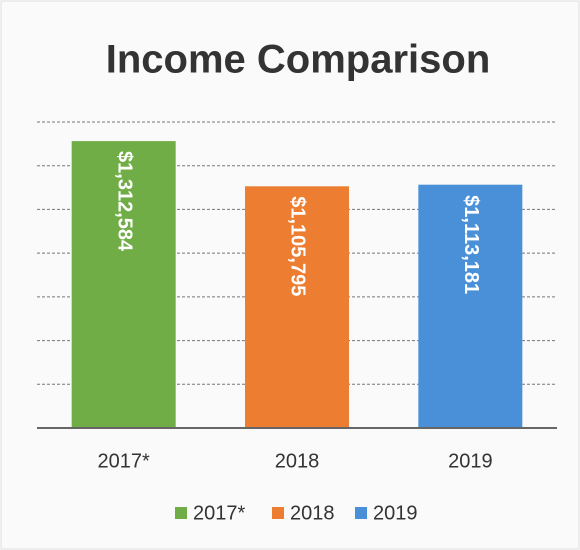 Image resolution: width=580 pixels, height=550 pixels. What do you see at coordinates (297, 461) in the screenshot?
I see `x-tick-label: 2018` at bounding box center [297, 461].